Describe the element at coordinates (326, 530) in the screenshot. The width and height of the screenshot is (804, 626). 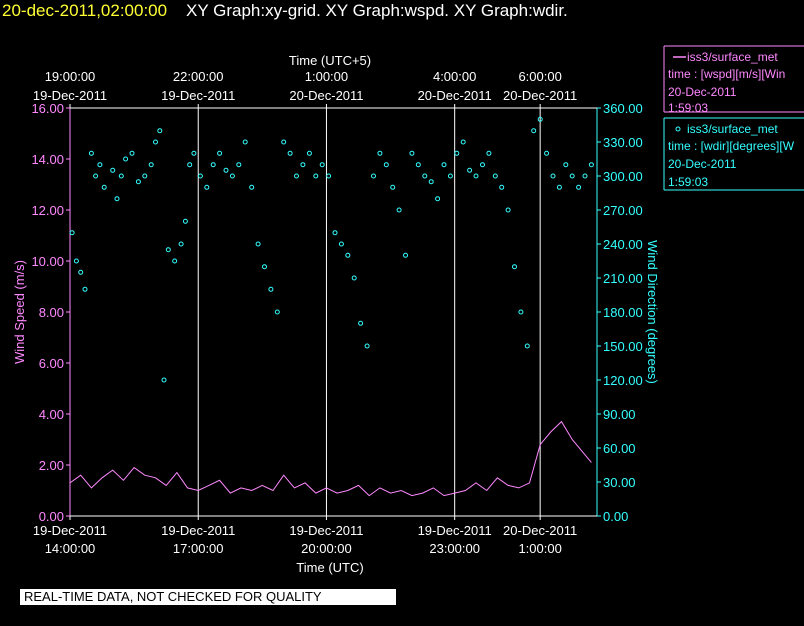
I see `bottom-tick-date-2: 19-Dec-2011` at that location.